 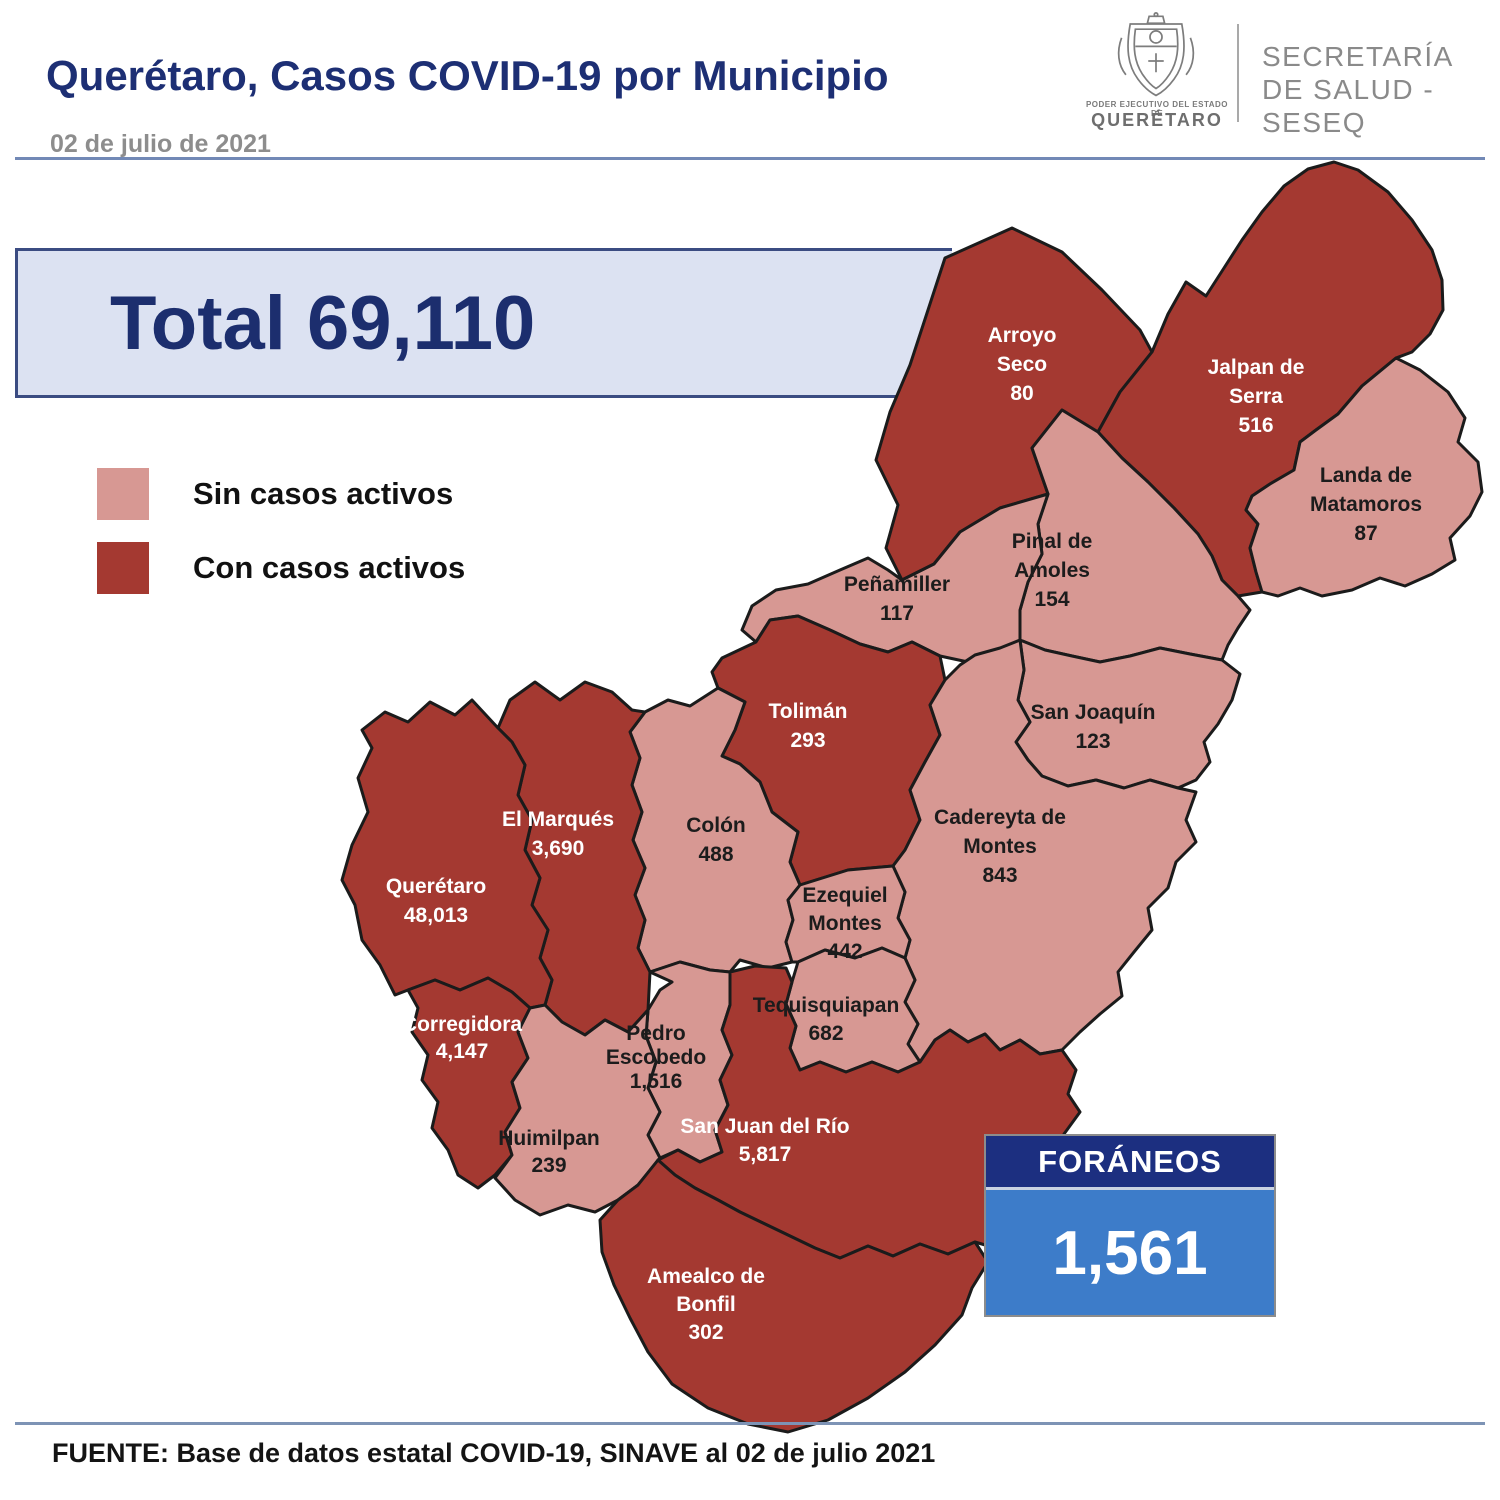 What do you see at coordinates (1052, 541) in the screenshot?
I see `municipality-label-pinal-de-amoles: Pinal de` at bounding box center [1052, 541].